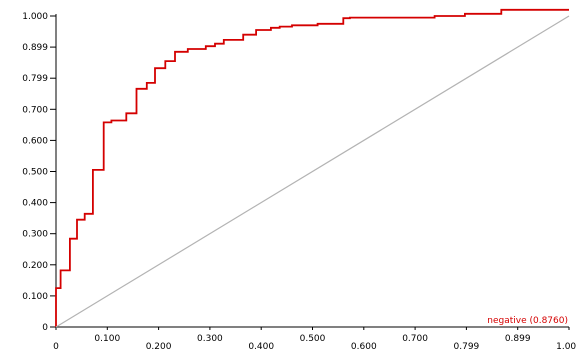  What do you see at coordinates (415, 339) in the screenshot?
I see `x-tick-label: 0.700` at bounding box center [415, 339].